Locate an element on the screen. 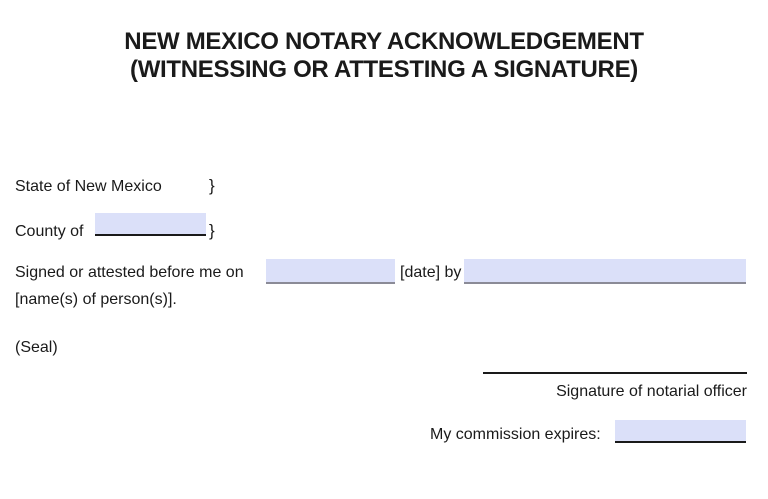 The image size is (768, 499). statement-mid: [date] by is located at coordinates (431, 272).